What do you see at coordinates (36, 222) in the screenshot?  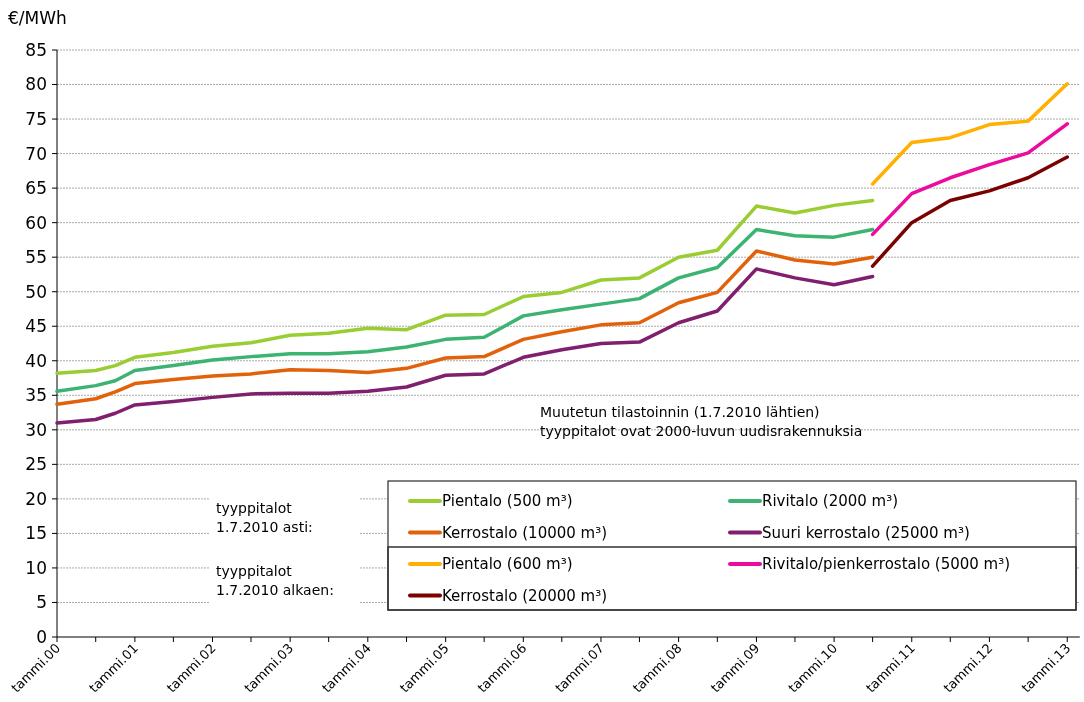 I see `y-tick-label: 60` at bounding box center [36, 222].